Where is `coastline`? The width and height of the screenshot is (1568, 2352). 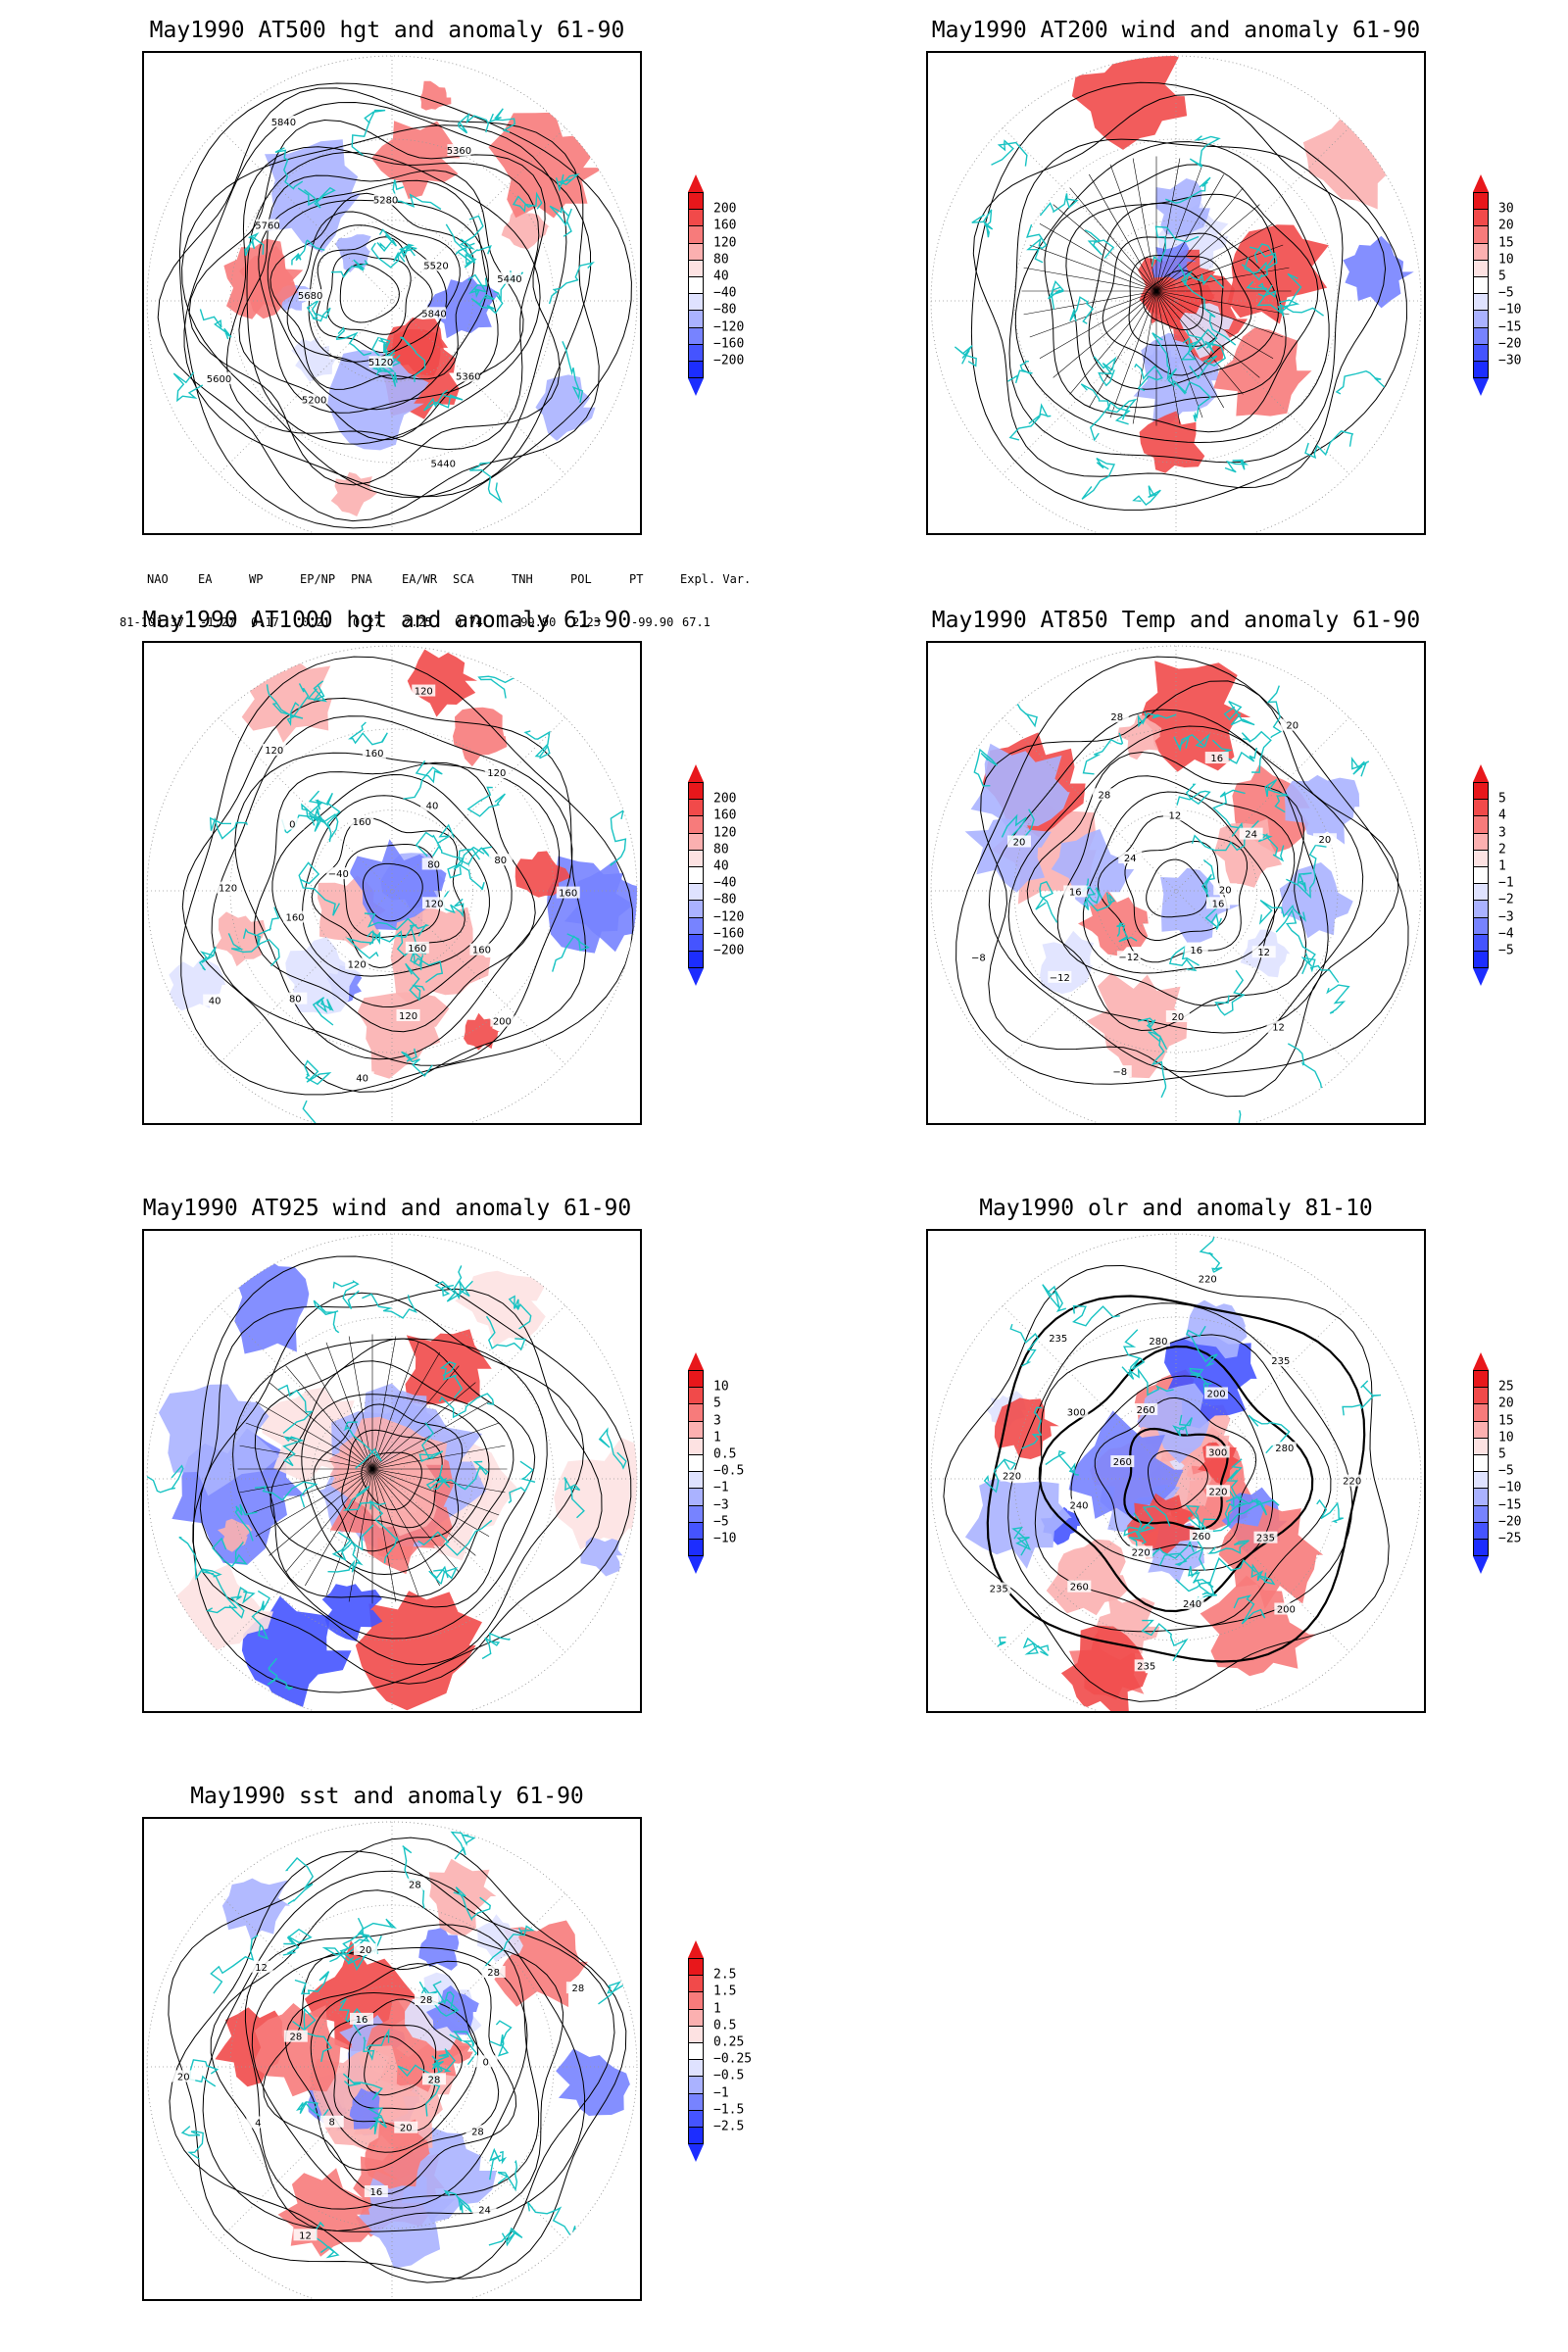
coastline is located at coordinates (383, 306).